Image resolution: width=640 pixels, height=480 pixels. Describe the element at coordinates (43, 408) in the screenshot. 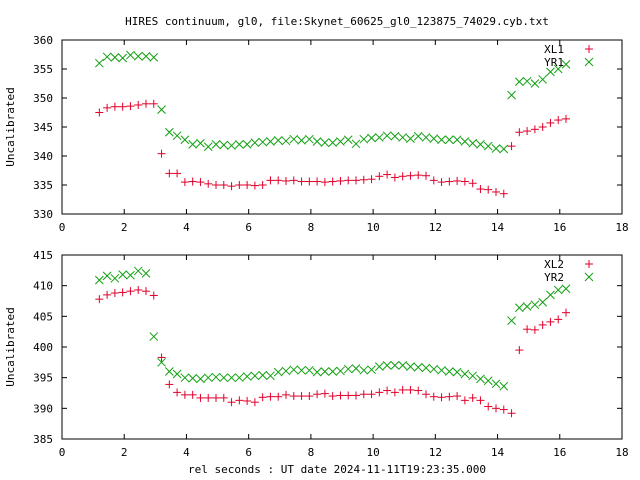

I see `y-tick-label: 390` at that location.